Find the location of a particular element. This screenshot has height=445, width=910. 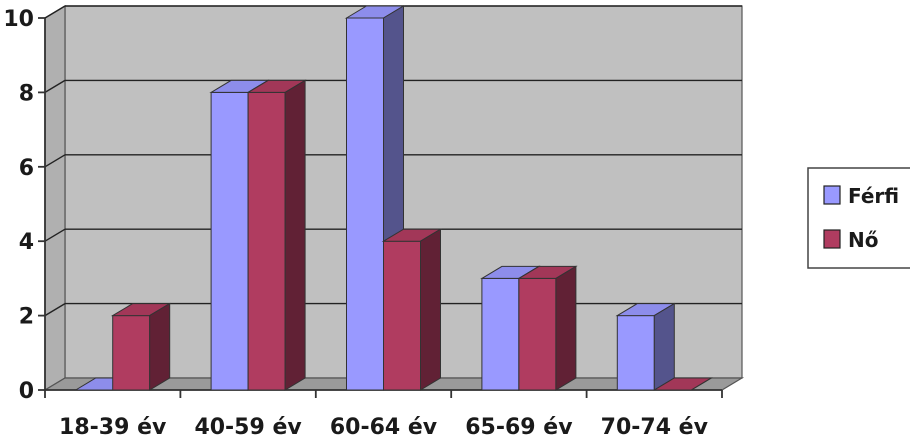

legend-box is located at coordinates (859, 218).